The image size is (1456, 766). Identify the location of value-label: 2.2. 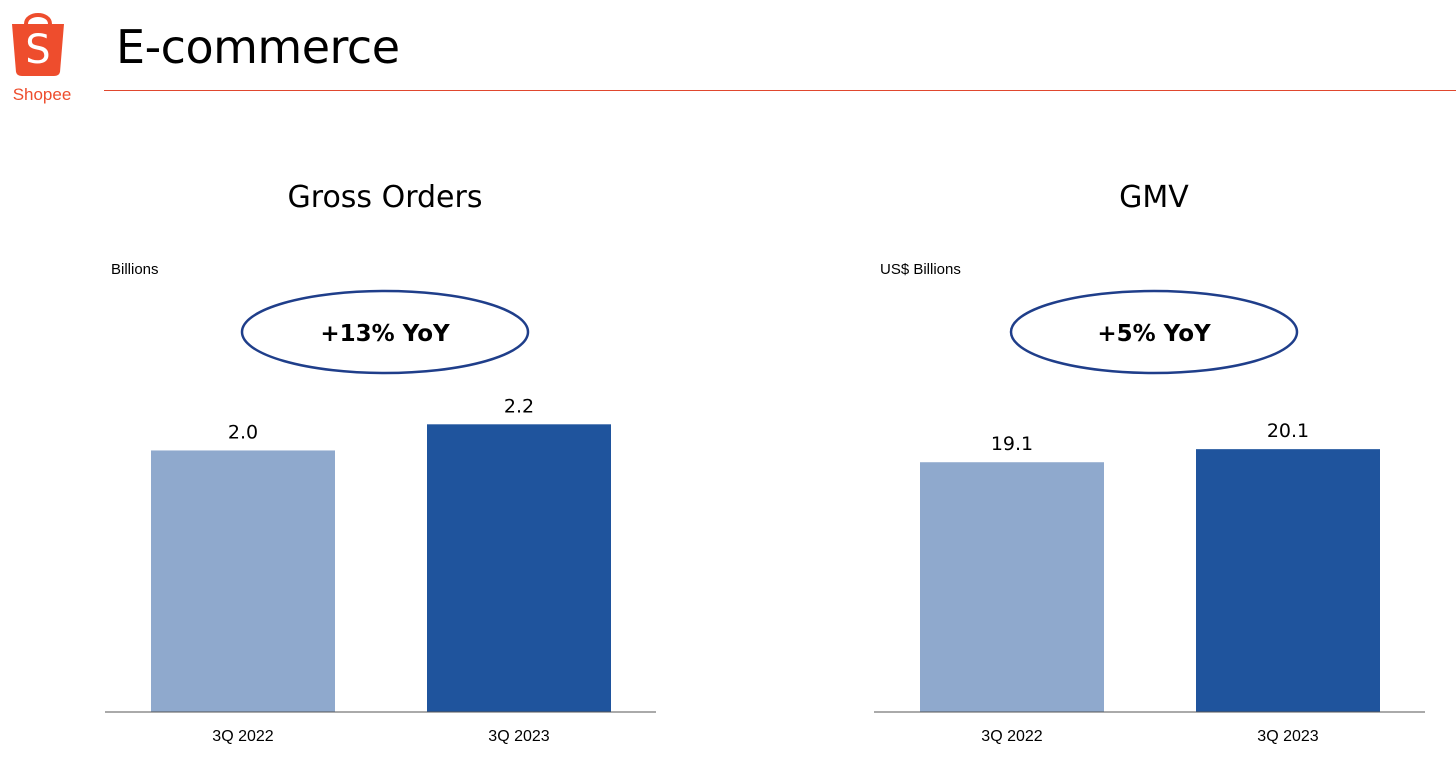
(519, 406).